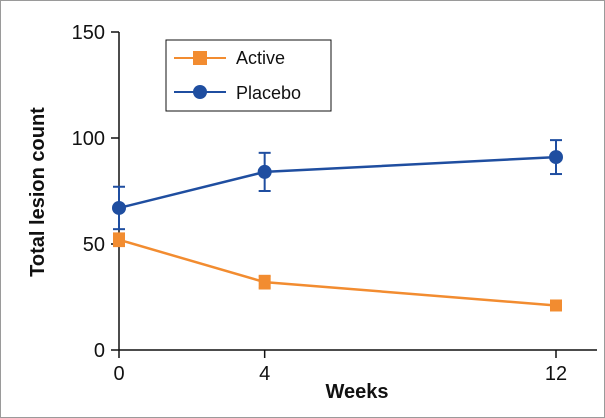 This screenshot has height=418, width=605. What do you see at coordinates (260, 58) in the screenshot?
I see `legend-label-active: Active` at bounding box center [260, 58].